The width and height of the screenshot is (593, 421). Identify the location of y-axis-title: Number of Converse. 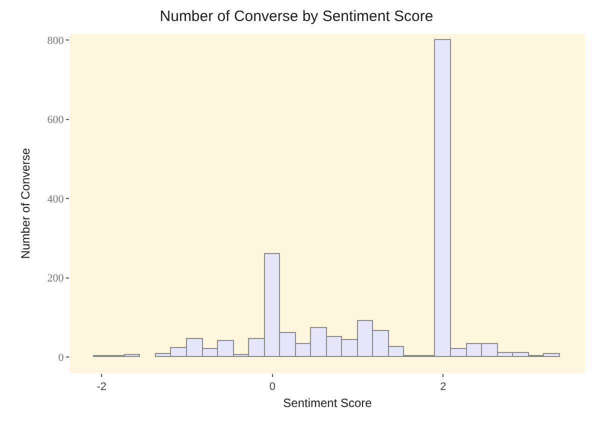
(25, 203).